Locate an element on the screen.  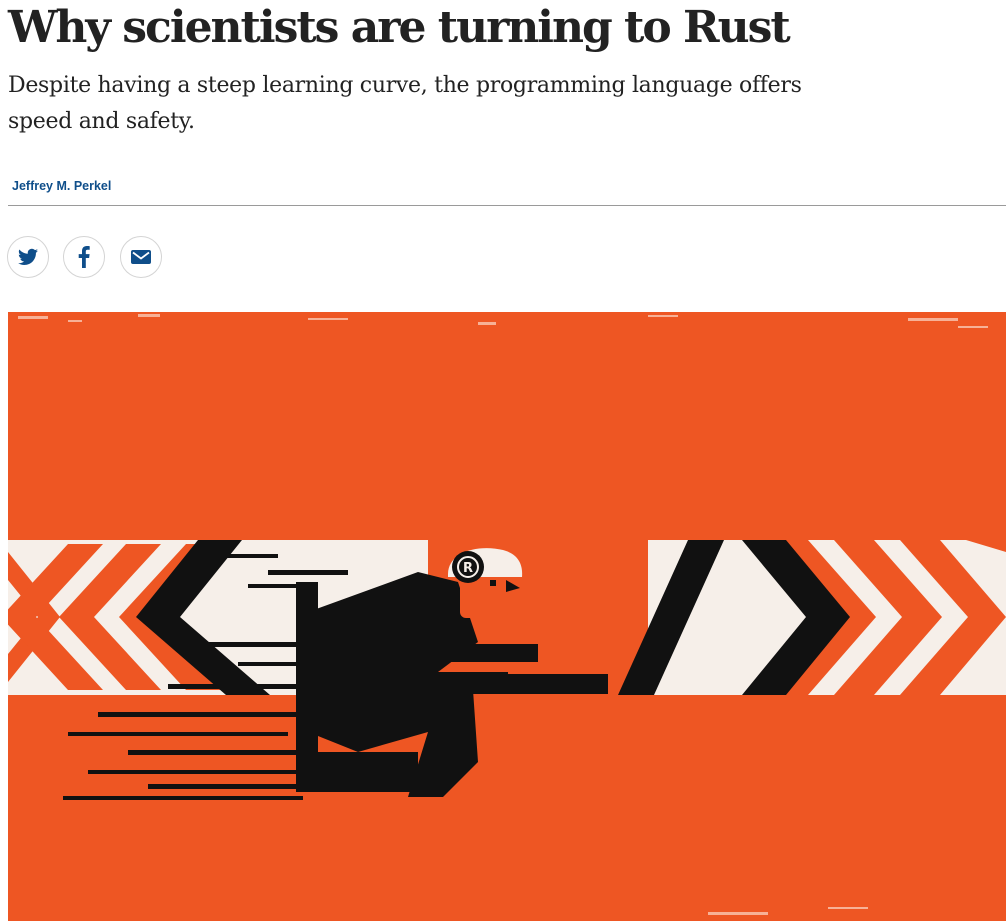
email-icon is located at coordinates (141, 257).